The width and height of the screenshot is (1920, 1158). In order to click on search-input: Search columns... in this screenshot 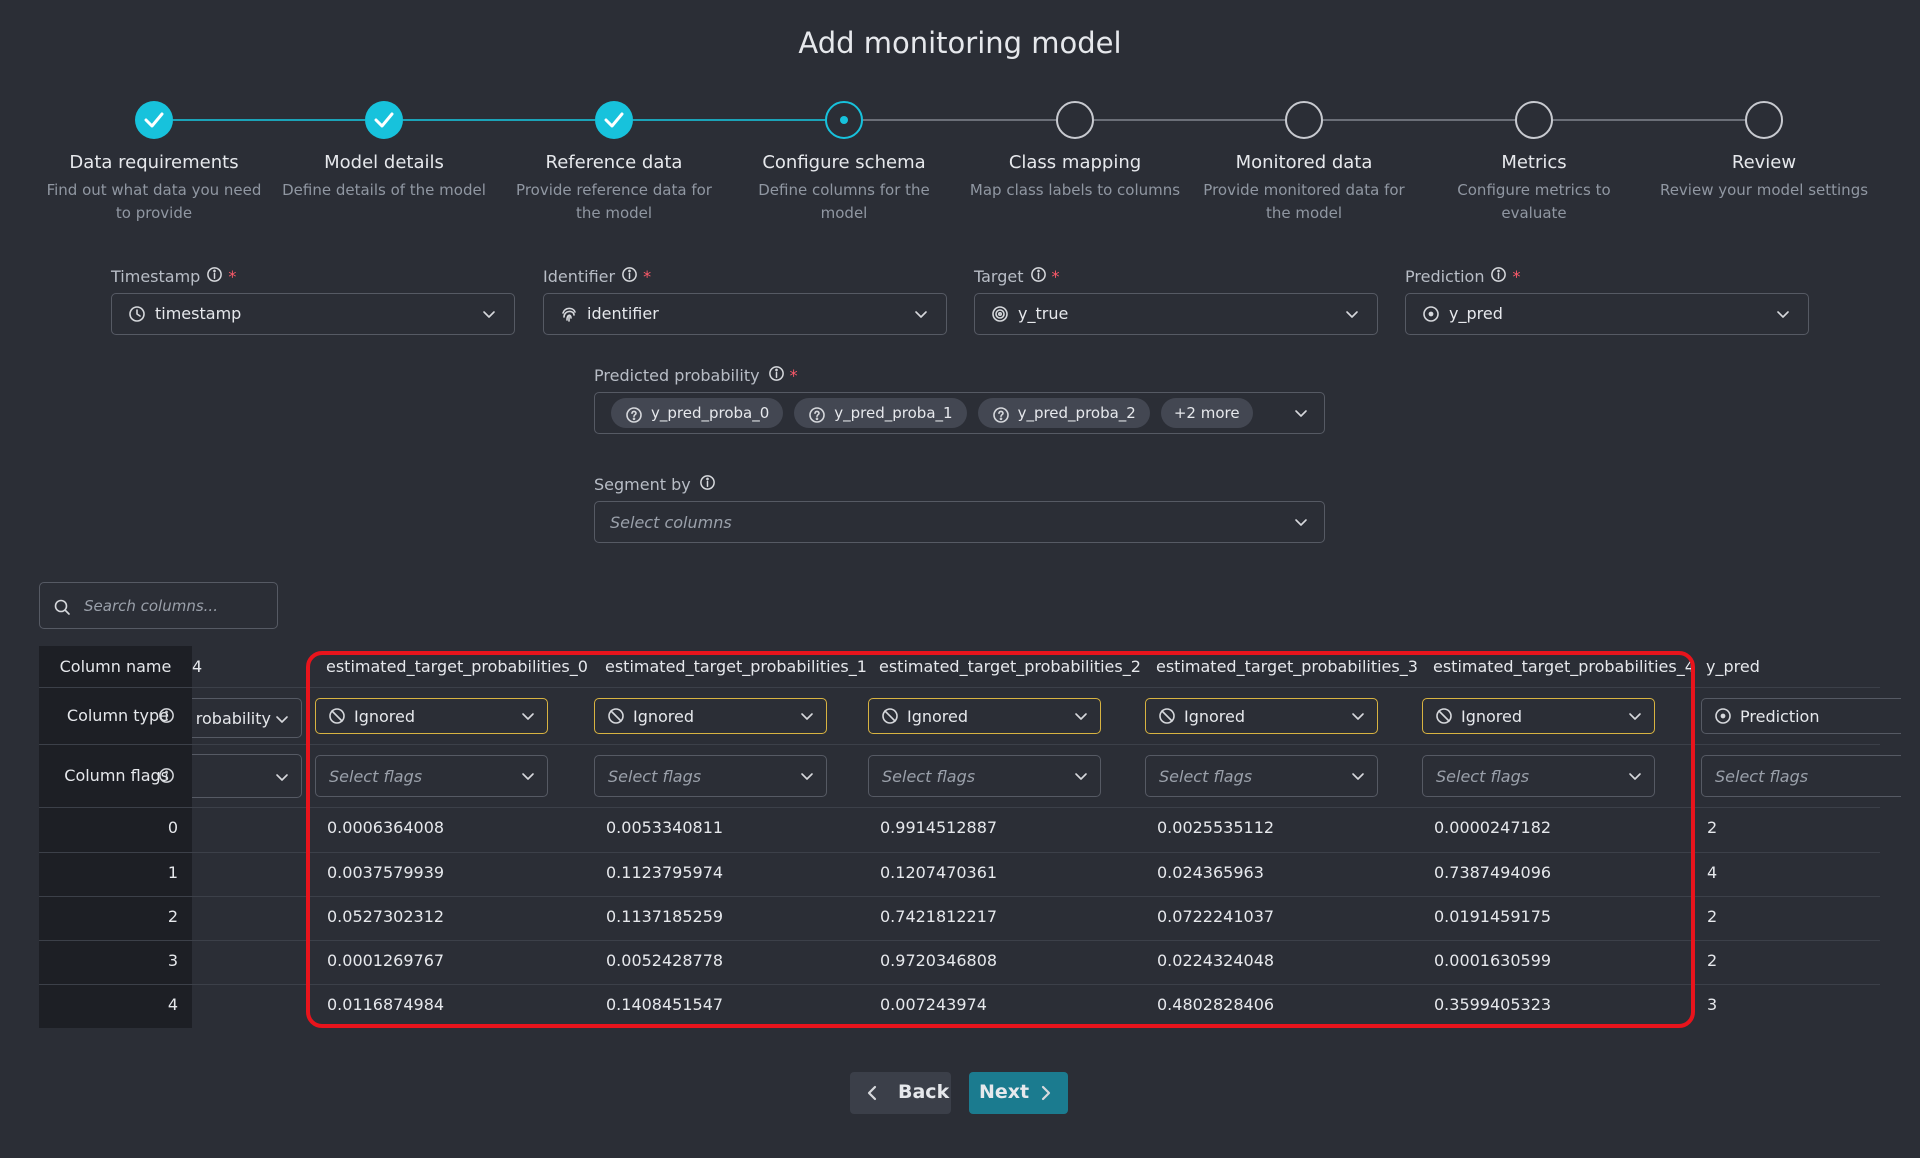, I will do `click(158, 605)`.